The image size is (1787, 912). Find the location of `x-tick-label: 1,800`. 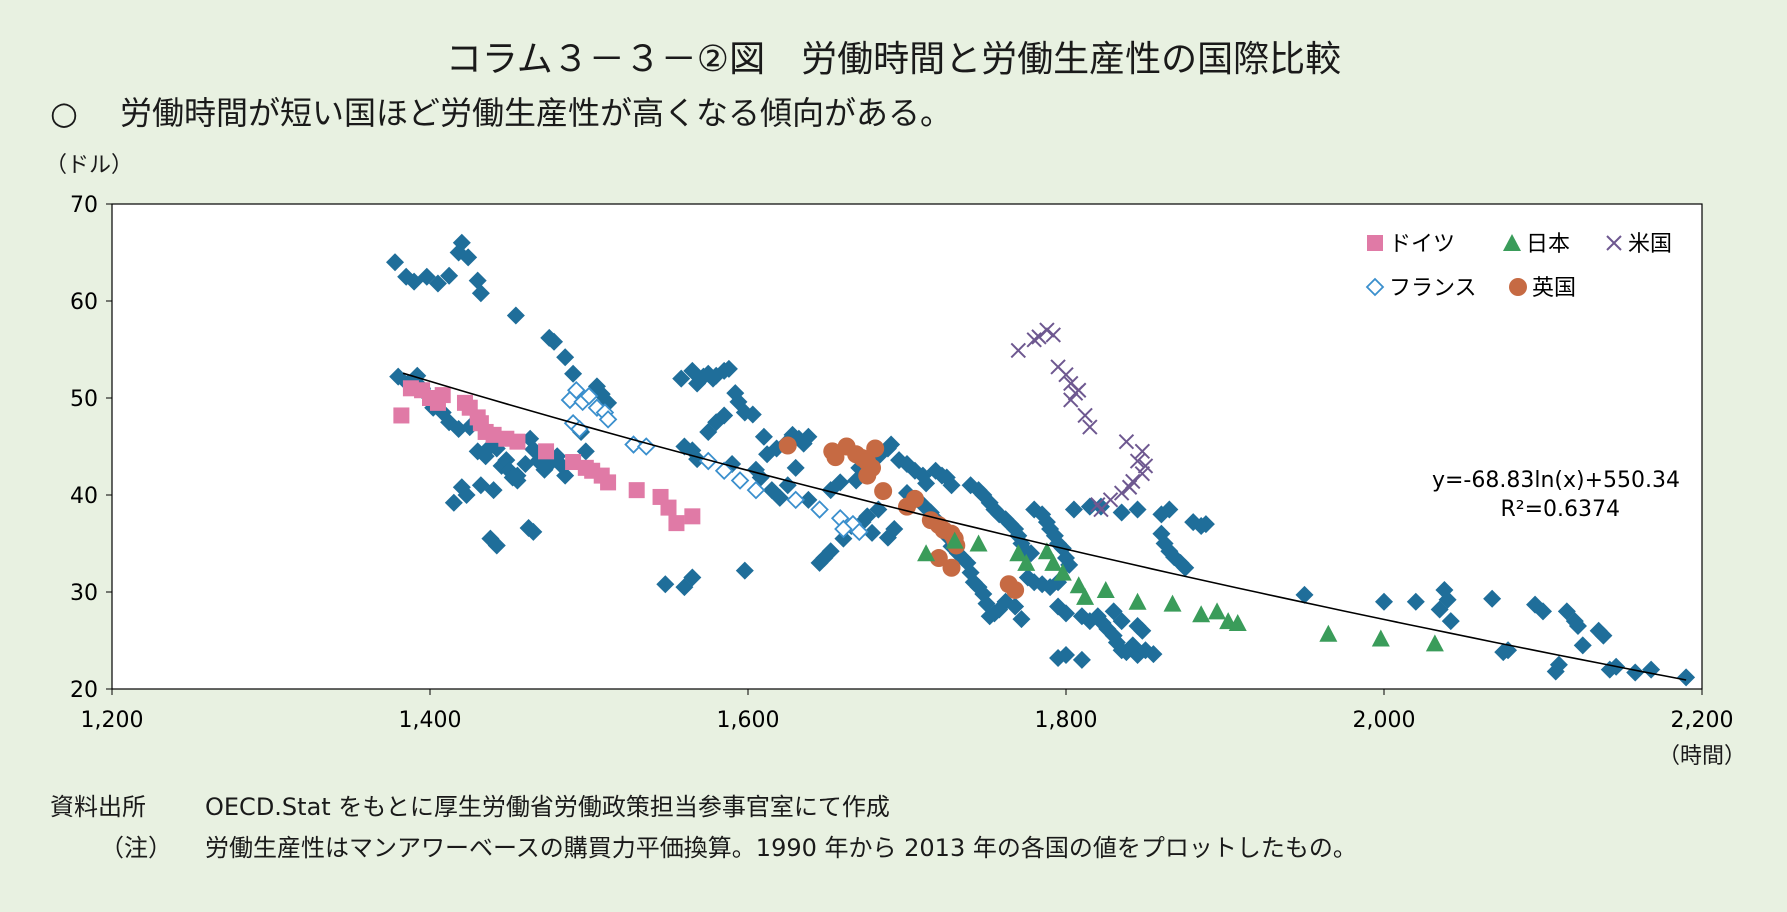

x-tick-label: 1,800 is located at coordinates (1066, 720).